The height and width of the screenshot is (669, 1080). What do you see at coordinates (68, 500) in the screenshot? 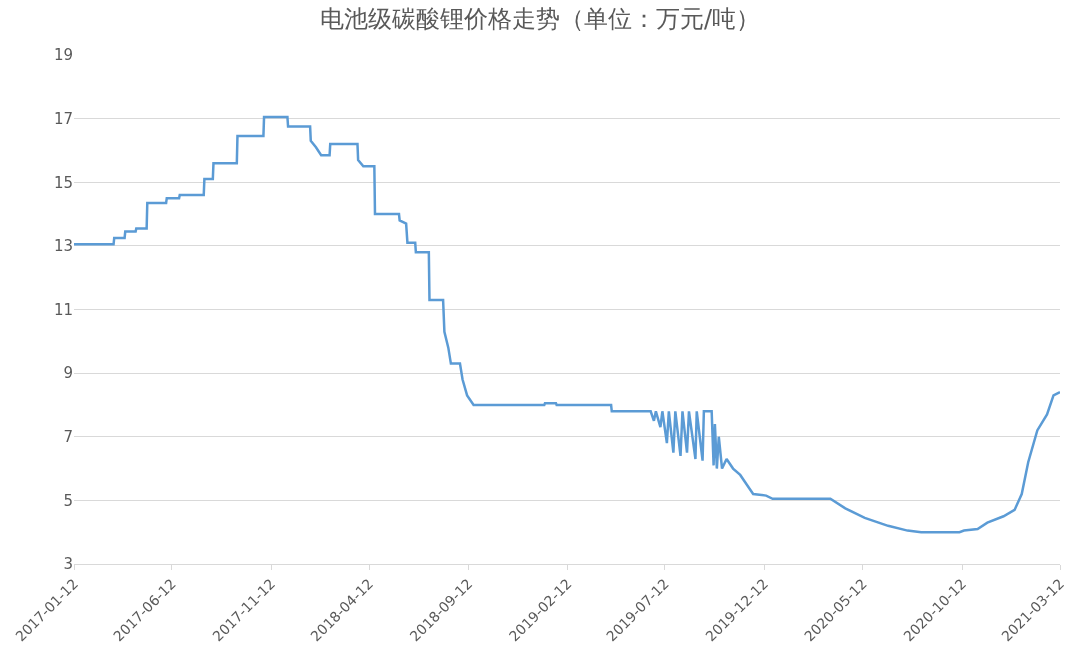
I see `y-tick-label: 5` at bounding box center [68, 500].